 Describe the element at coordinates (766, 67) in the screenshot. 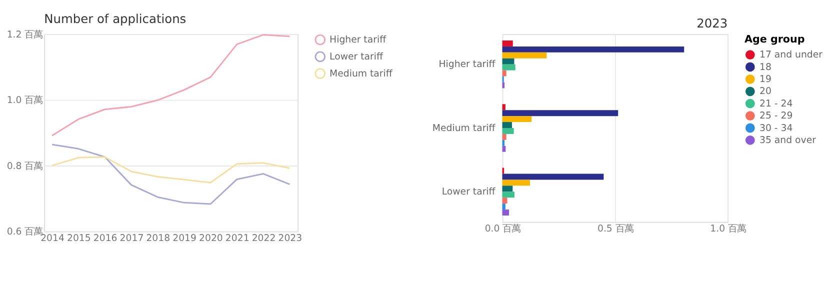

I see `legend-label: 18` at that location.